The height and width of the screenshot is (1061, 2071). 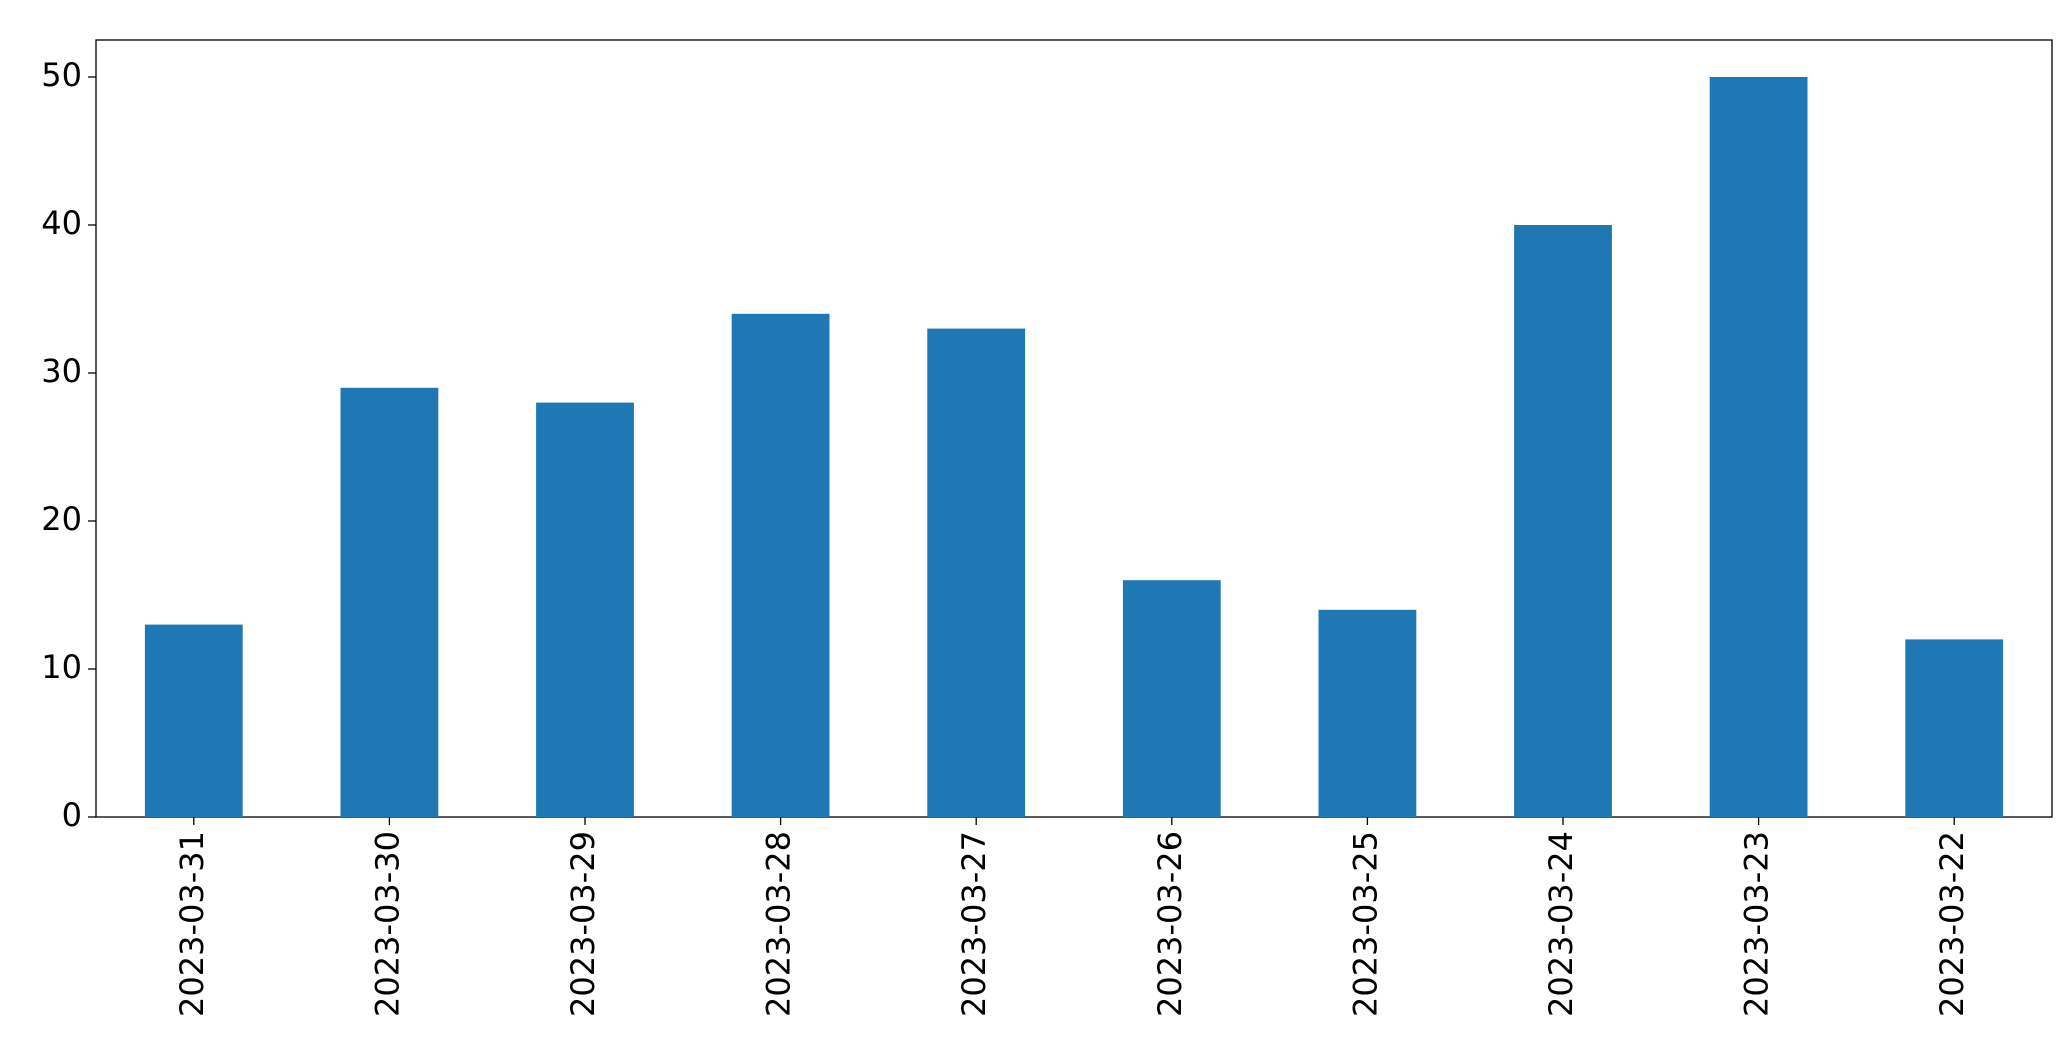 What do you see at coordinates (72, 815) in the screenshot?
I see `y-tick-label: 0` at bounding box center [72, 815].